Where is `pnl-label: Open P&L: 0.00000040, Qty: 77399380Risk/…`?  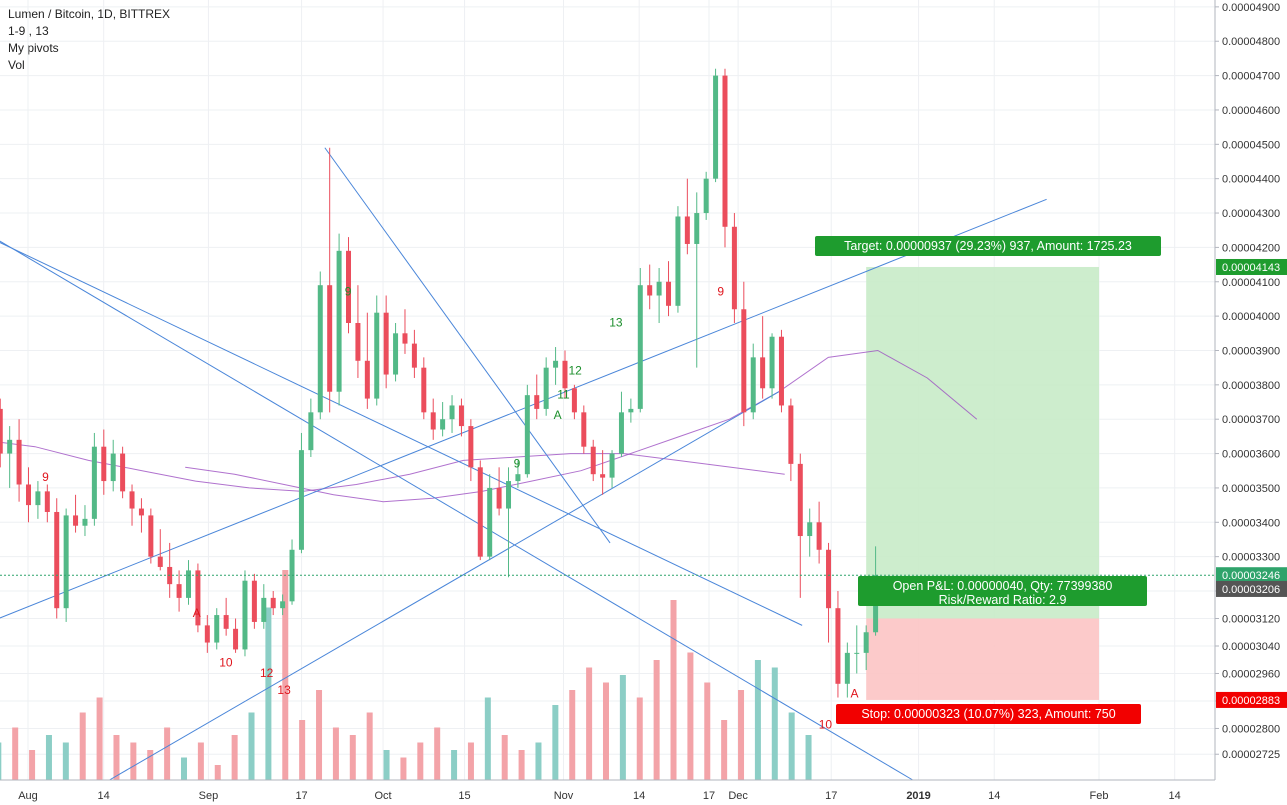
pnl-label: Open P&L: 0.00000040, Qty: 77399380Risk/… is located at coordinates (1002, 591).